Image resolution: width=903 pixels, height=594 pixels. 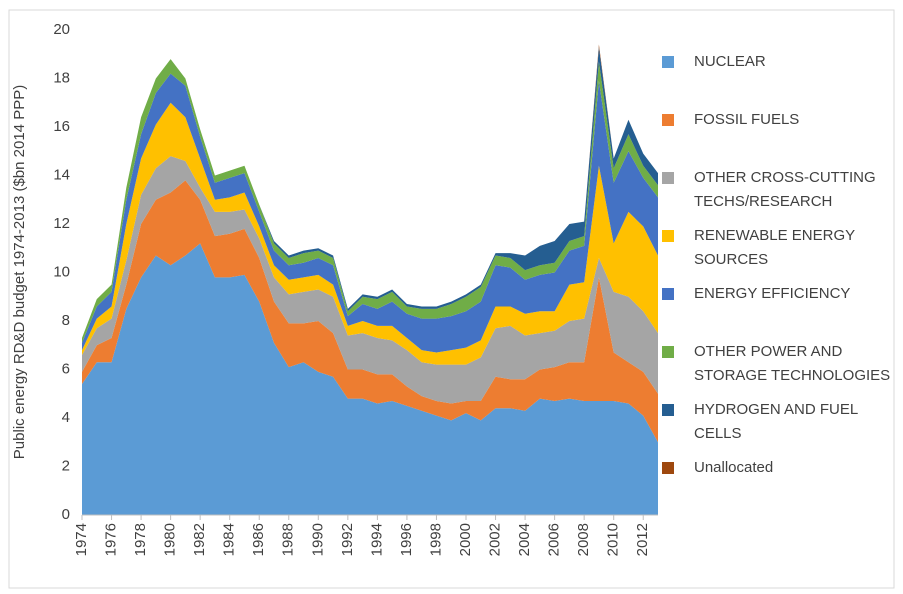 What do you see at coordinates (61, 77) in the screenshot?
I see `y-tick-label: 18` at bounding box center [61, 77].